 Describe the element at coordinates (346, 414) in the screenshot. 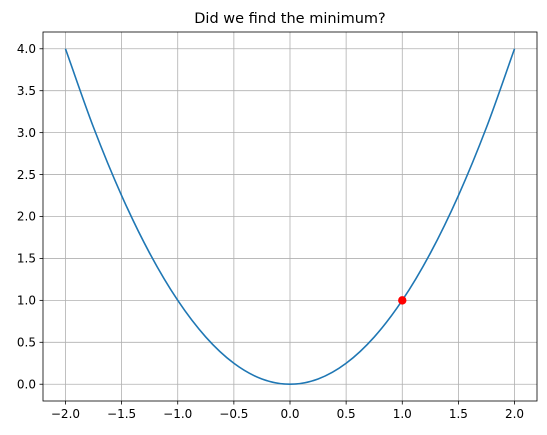

I see `x-tick-label: 0.5` at that location.